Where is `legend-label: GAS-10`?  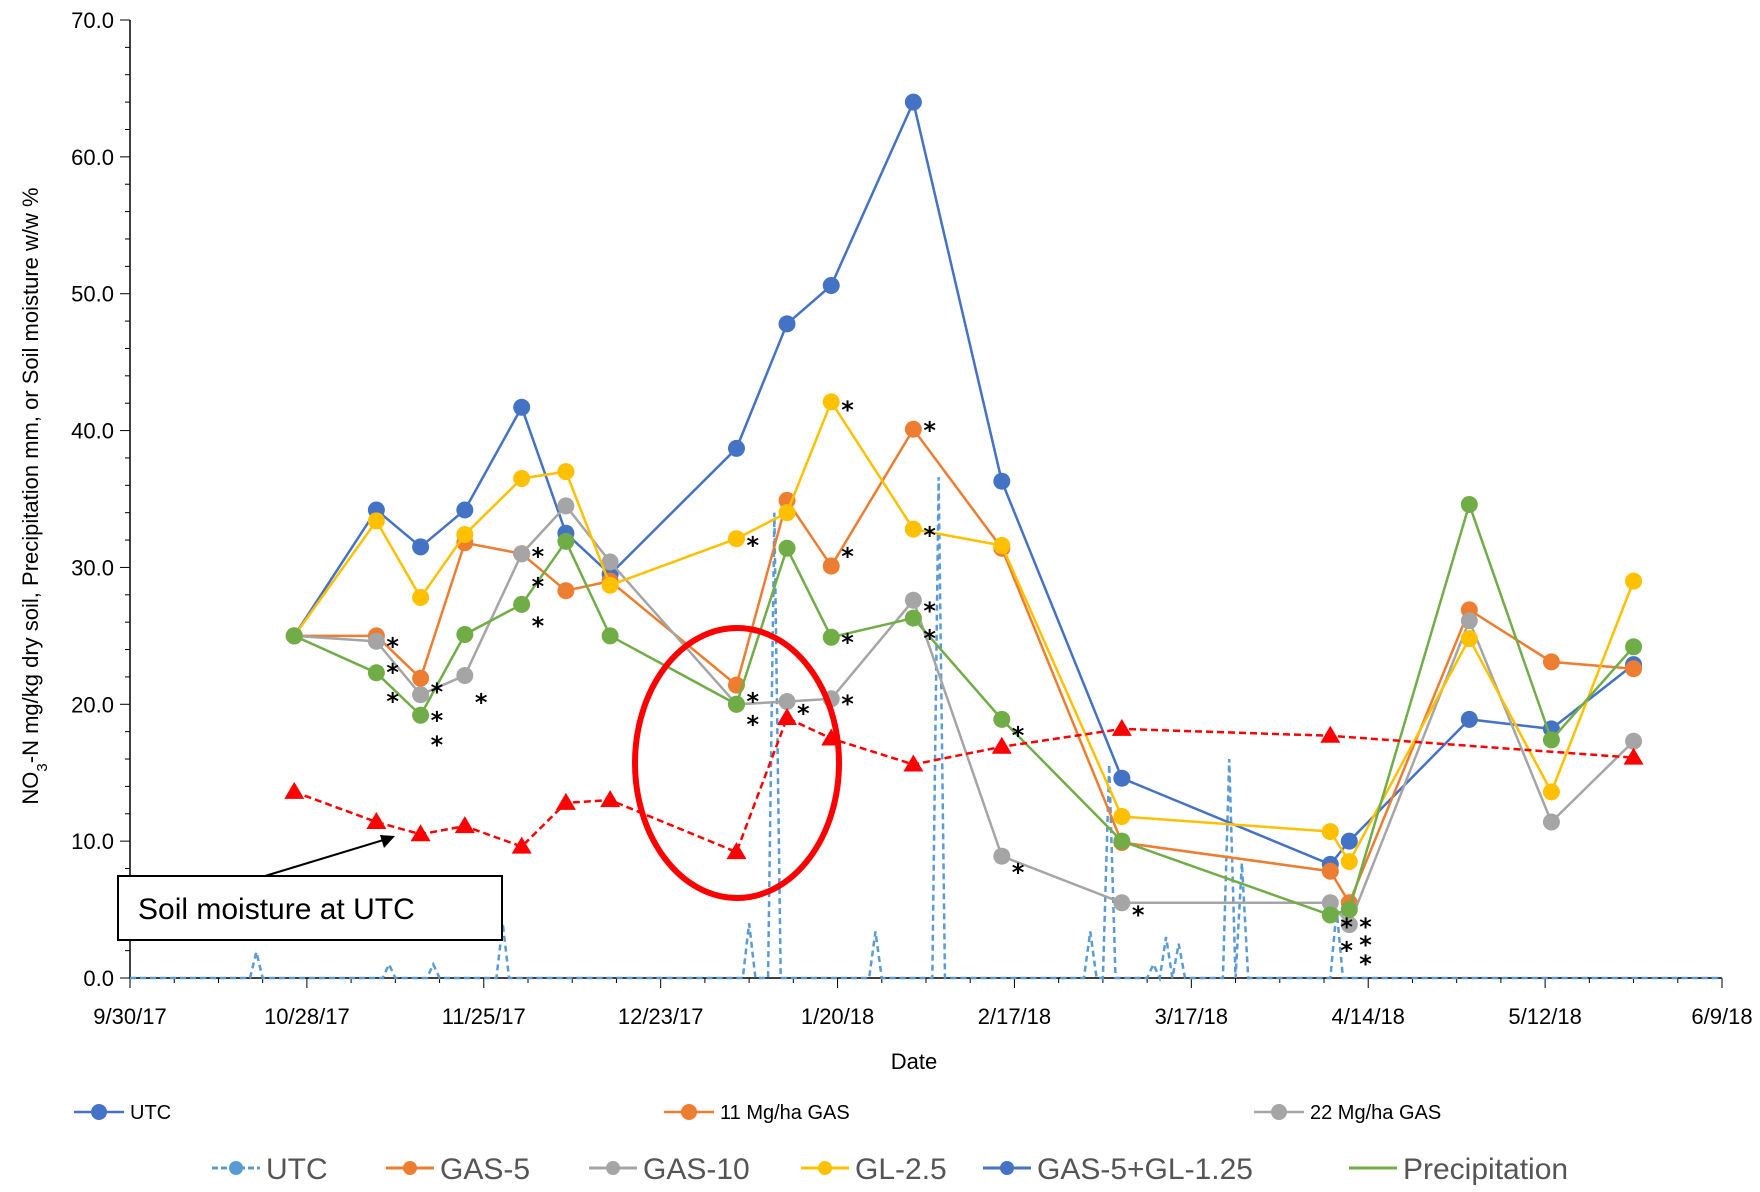
legend-label: GAS-10 is located at coordinates (696, 1169).